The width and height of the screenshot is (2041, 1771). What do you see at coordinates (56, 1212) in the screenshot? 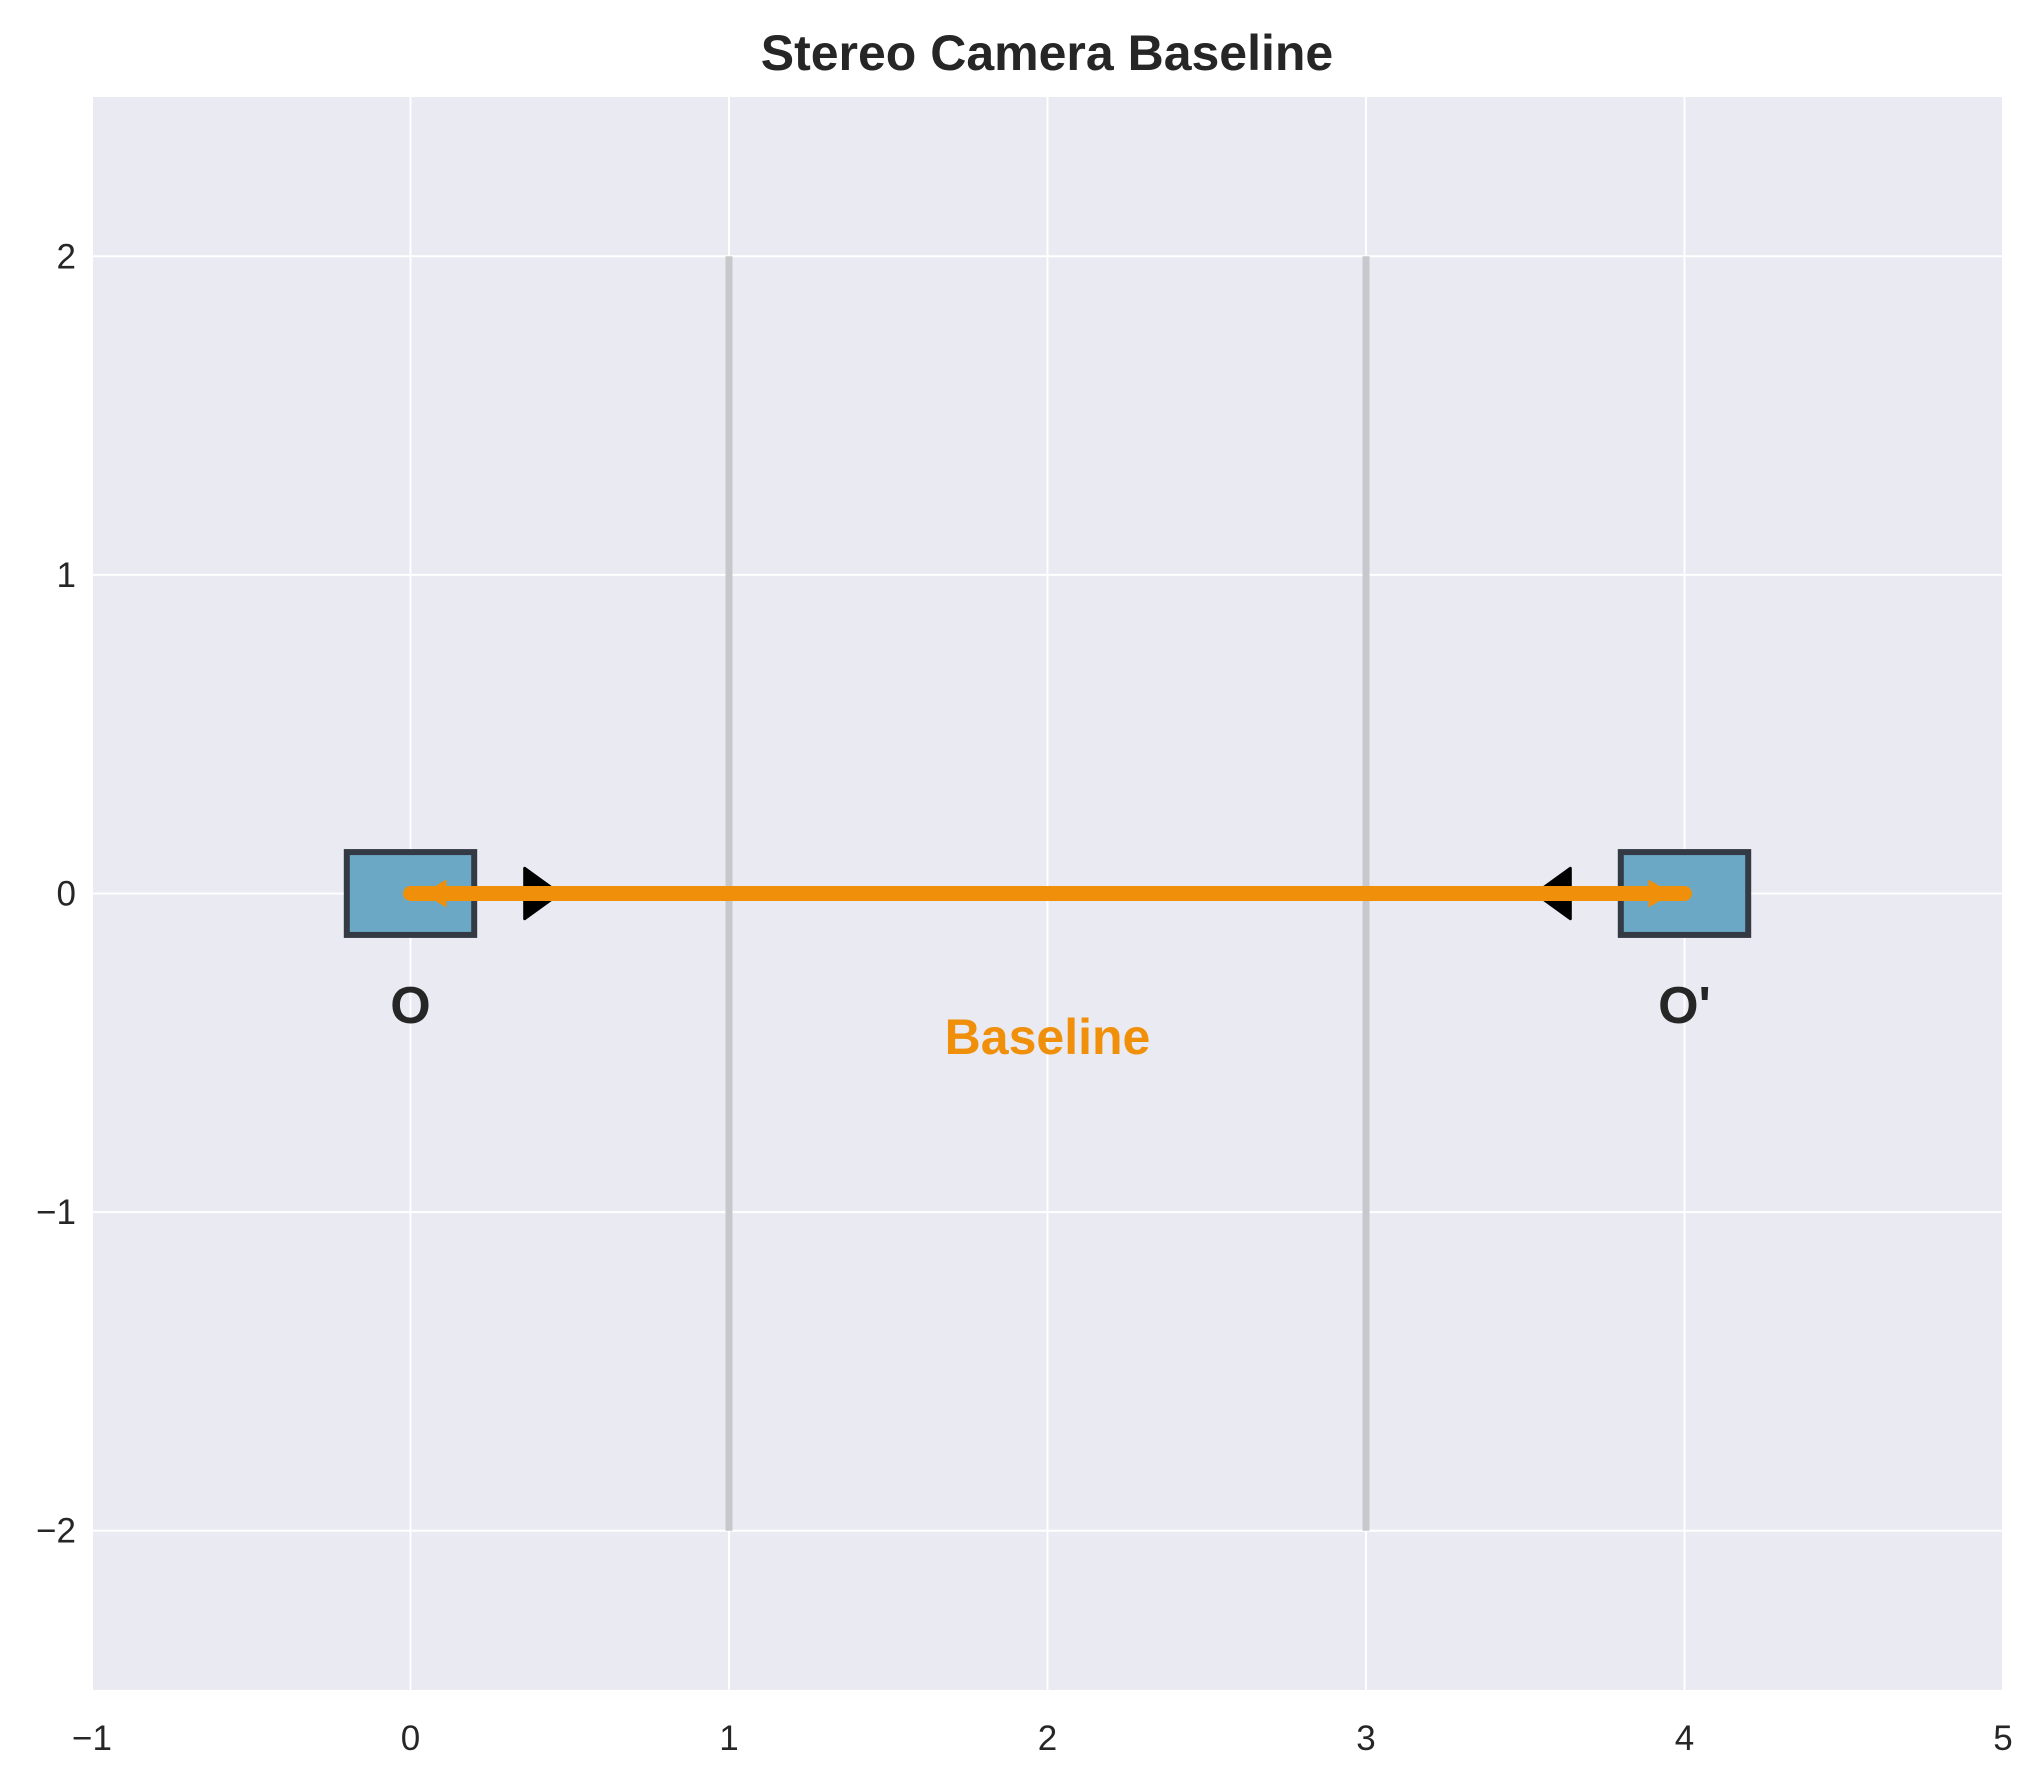
I see `y-tick-label: −1` at bounding box center [56, 1212].